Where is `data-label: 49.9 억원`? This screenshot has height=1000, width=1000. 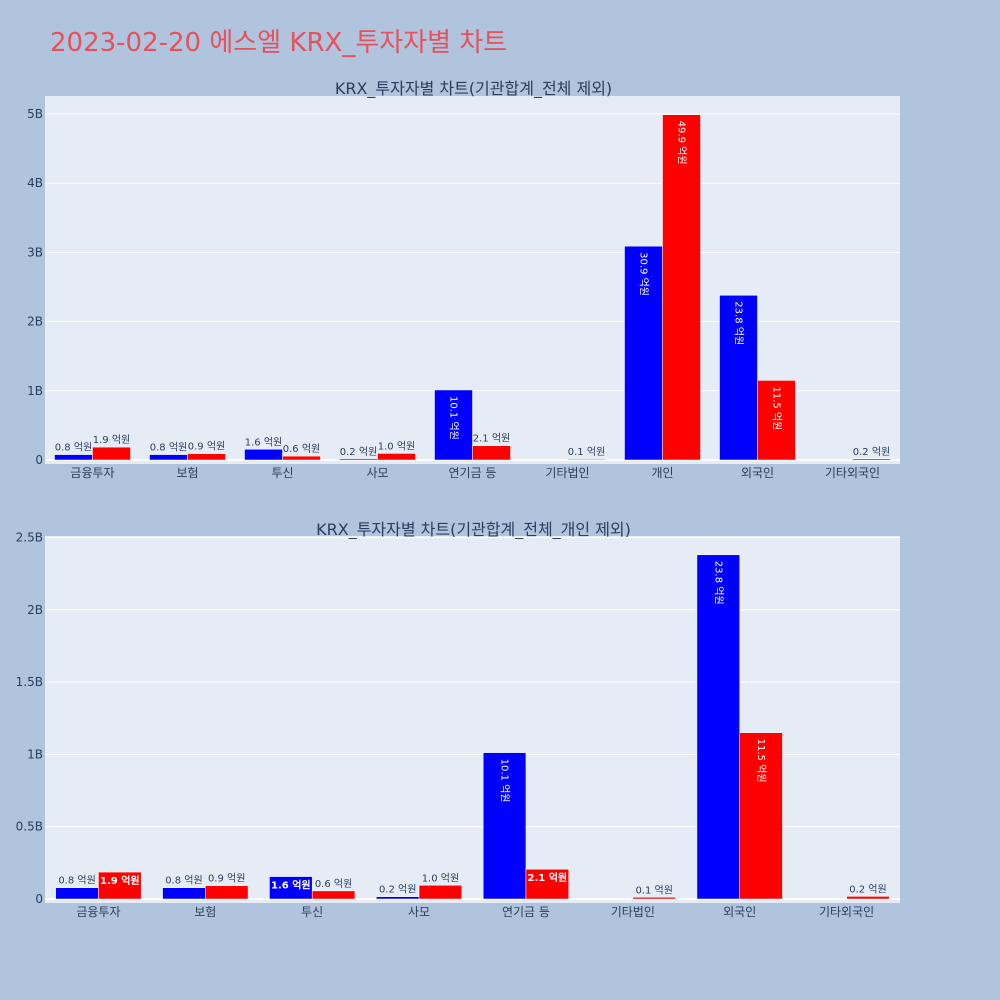 data-label: 49.9 억원 is located at coordinates (682, 143).